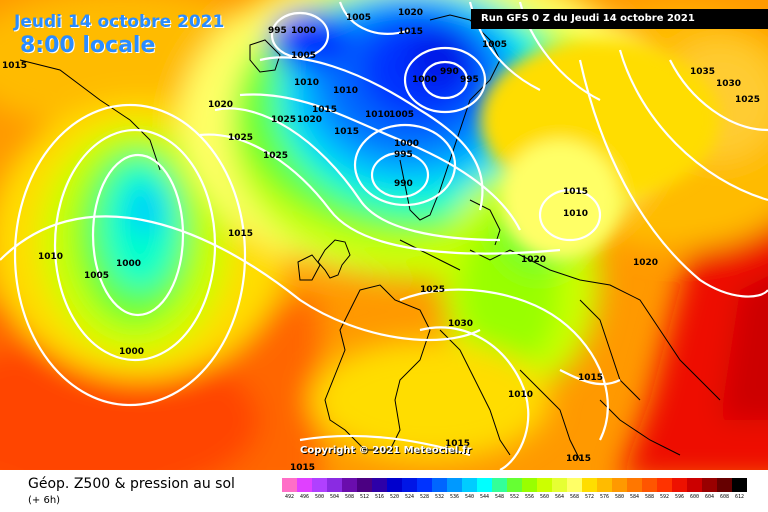  Describe the element at coordinates (619, 497) in the screenshot. I see `legend-value: 580` at that location.